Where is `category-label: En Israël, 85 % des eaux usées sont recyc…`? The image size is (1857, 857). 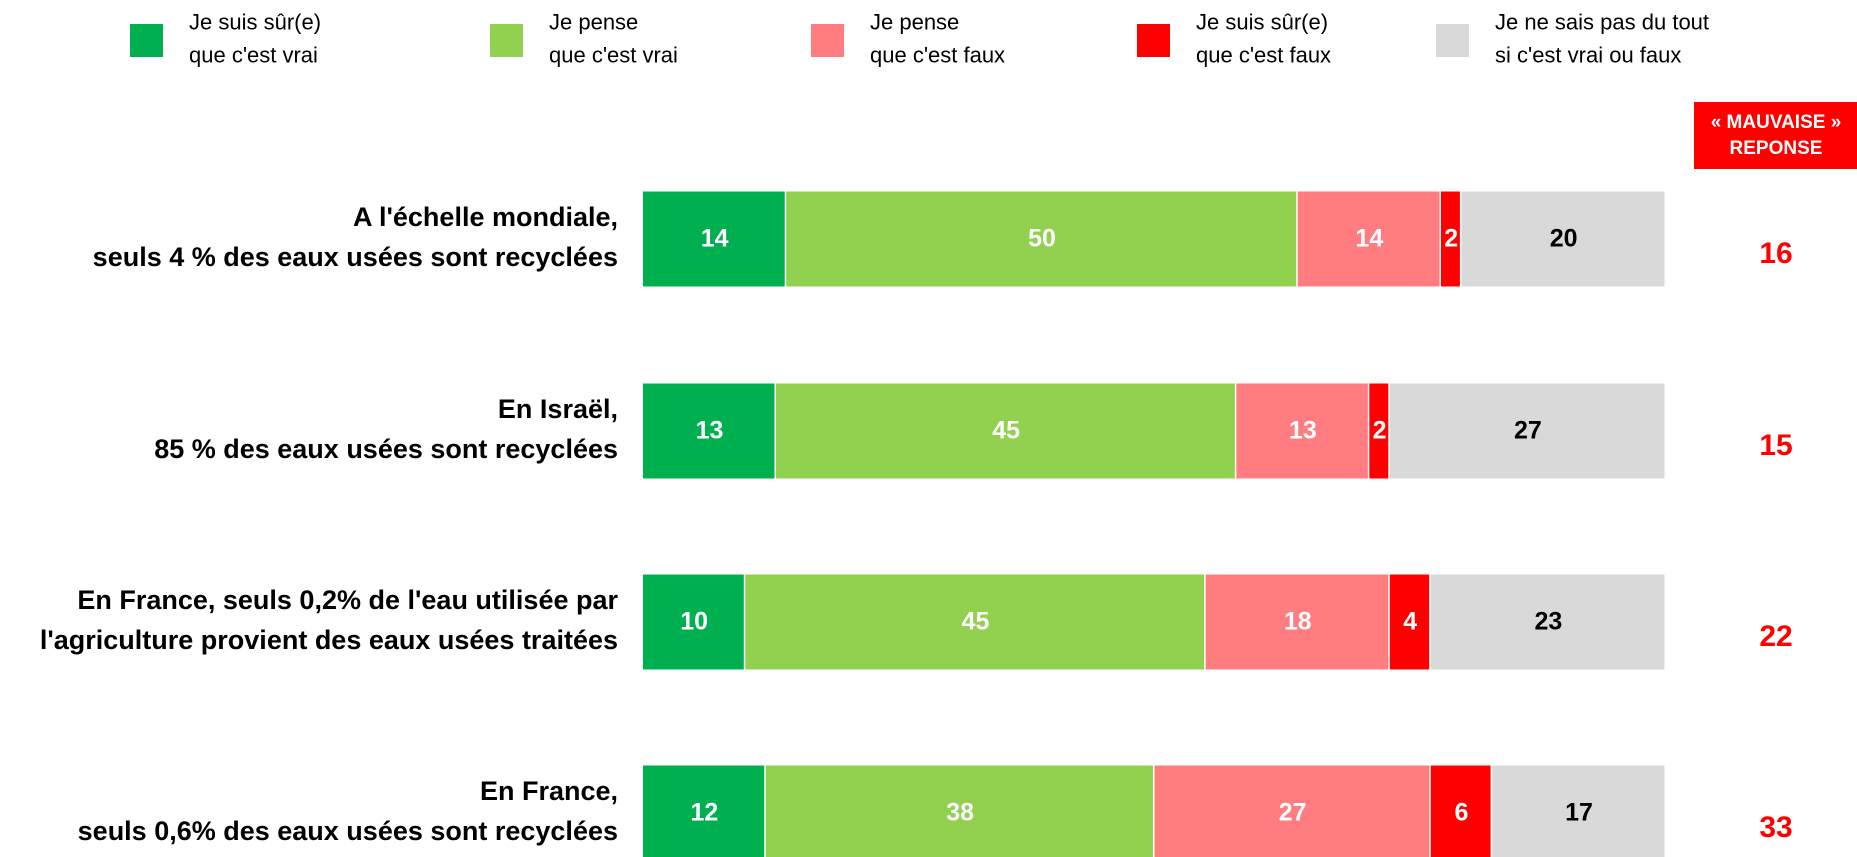 category-label: En Israël, 85 % des eaux usées sont recyc… is located at coordinates (386, 429).